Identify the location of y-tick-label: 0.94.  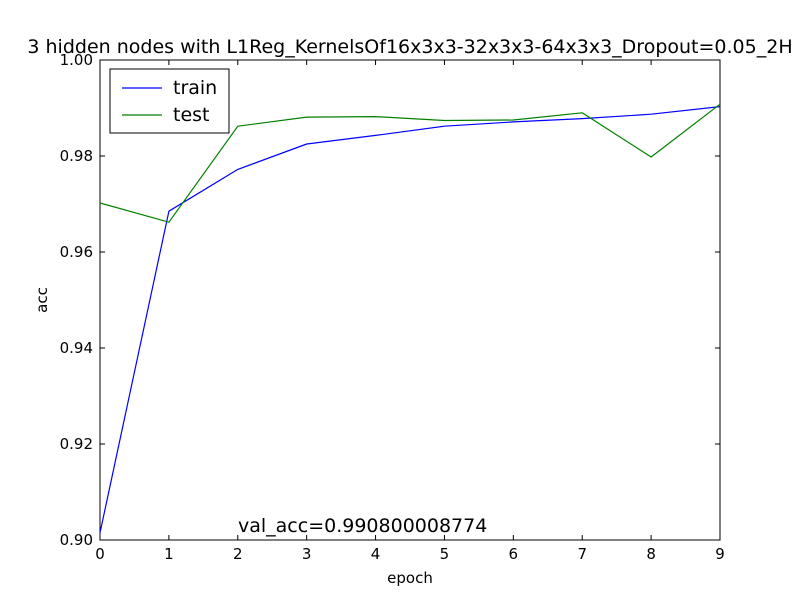
(76, 348).